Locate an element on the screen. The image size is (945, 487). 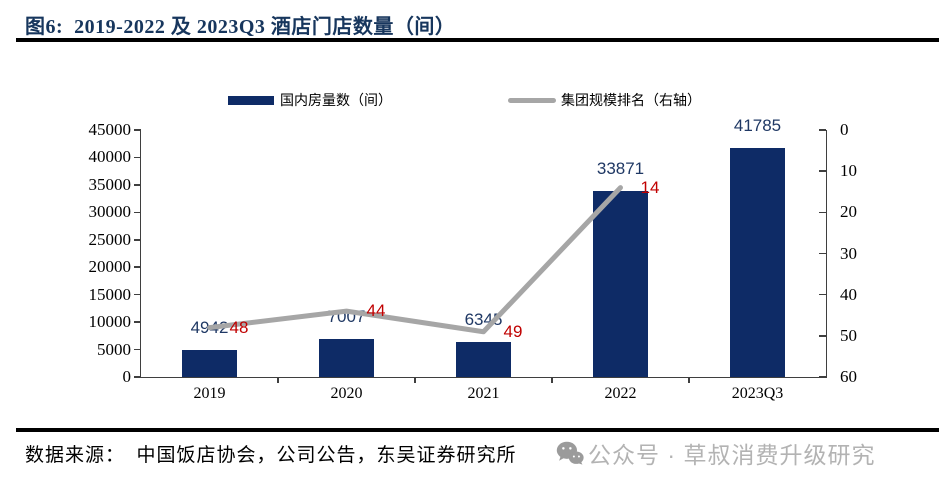
right-axis-label: 0 is located at coordinates (844, 129).